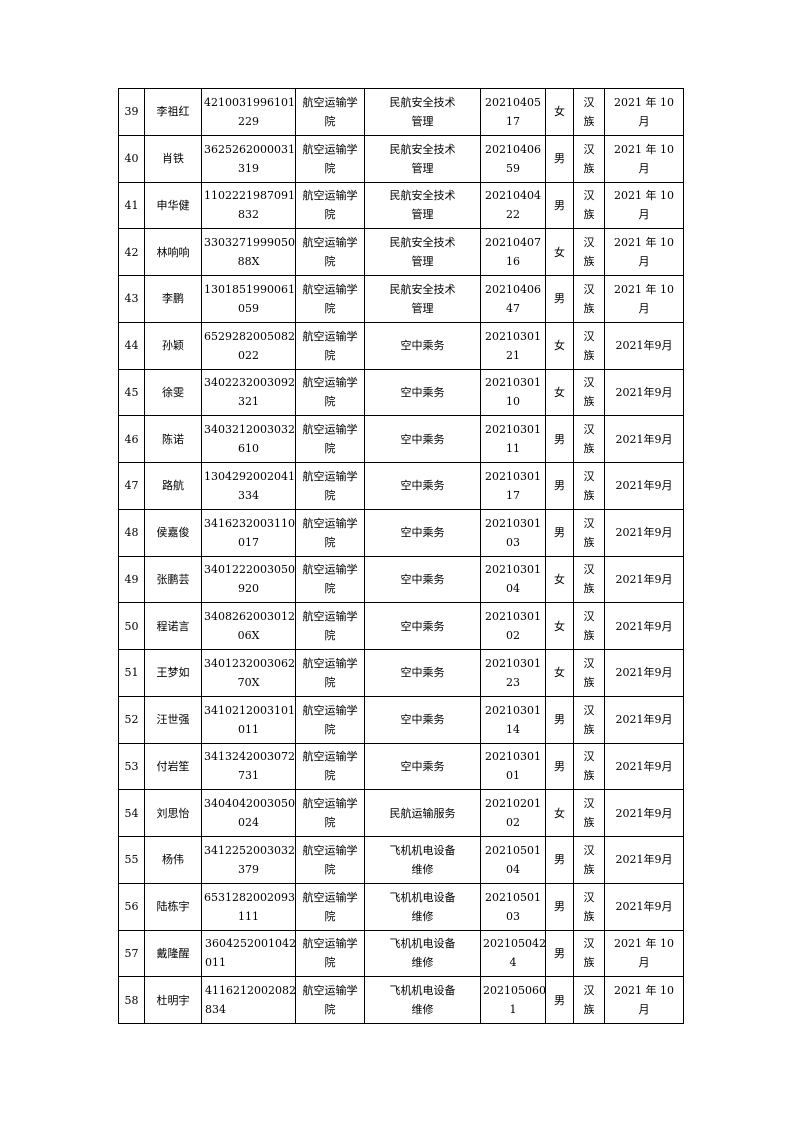 The image size is (793, 1122). I want to click on id-number-cell: 340123200306217 70X, so click(248, 673).